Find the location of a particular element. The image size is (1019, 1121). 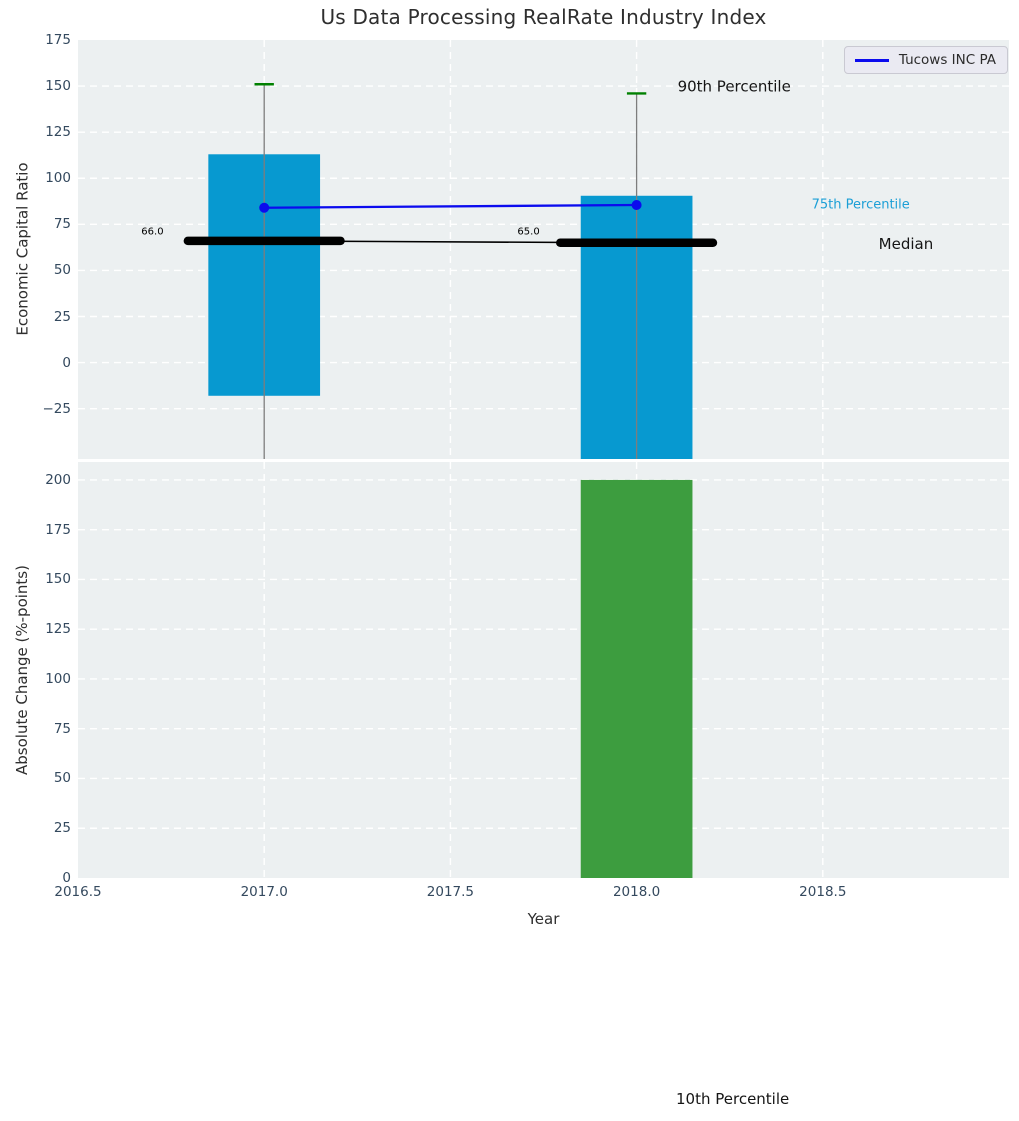

x-axis-label-year: Year is located at coordinates (543, 919).